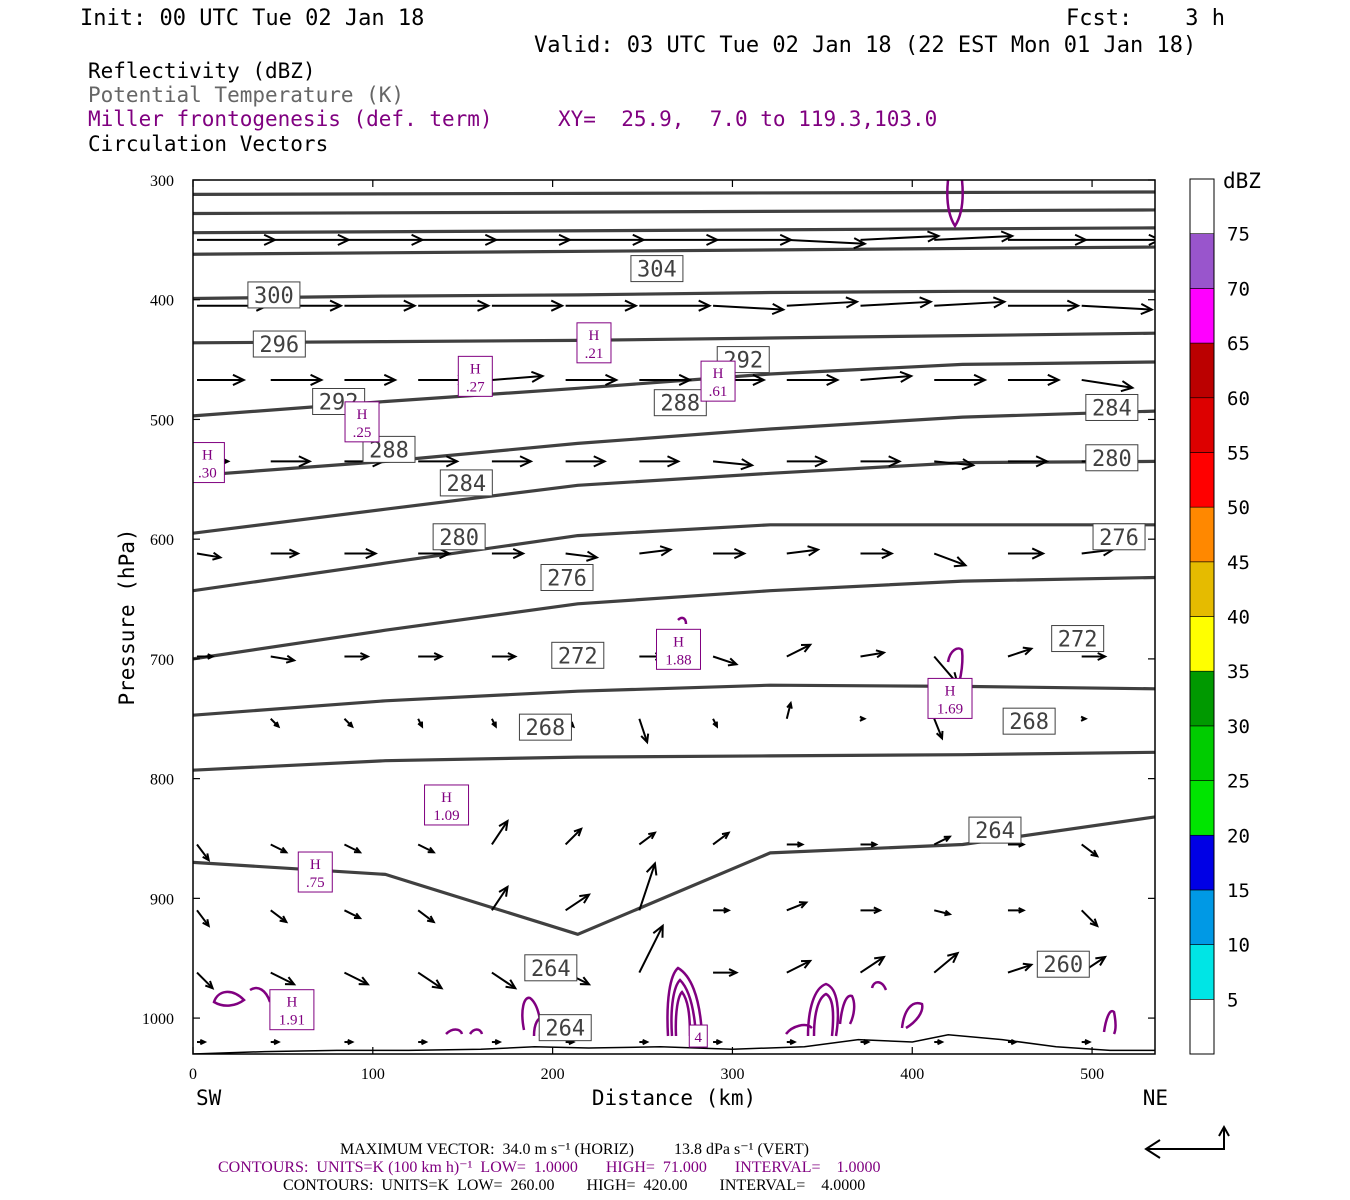 Image resolution: width=1350 pixels, height=1200 pixels. Describe the element at coordinates (446, 816) in the screenshot. I see `fronto-high-value: 1.09` at that location.